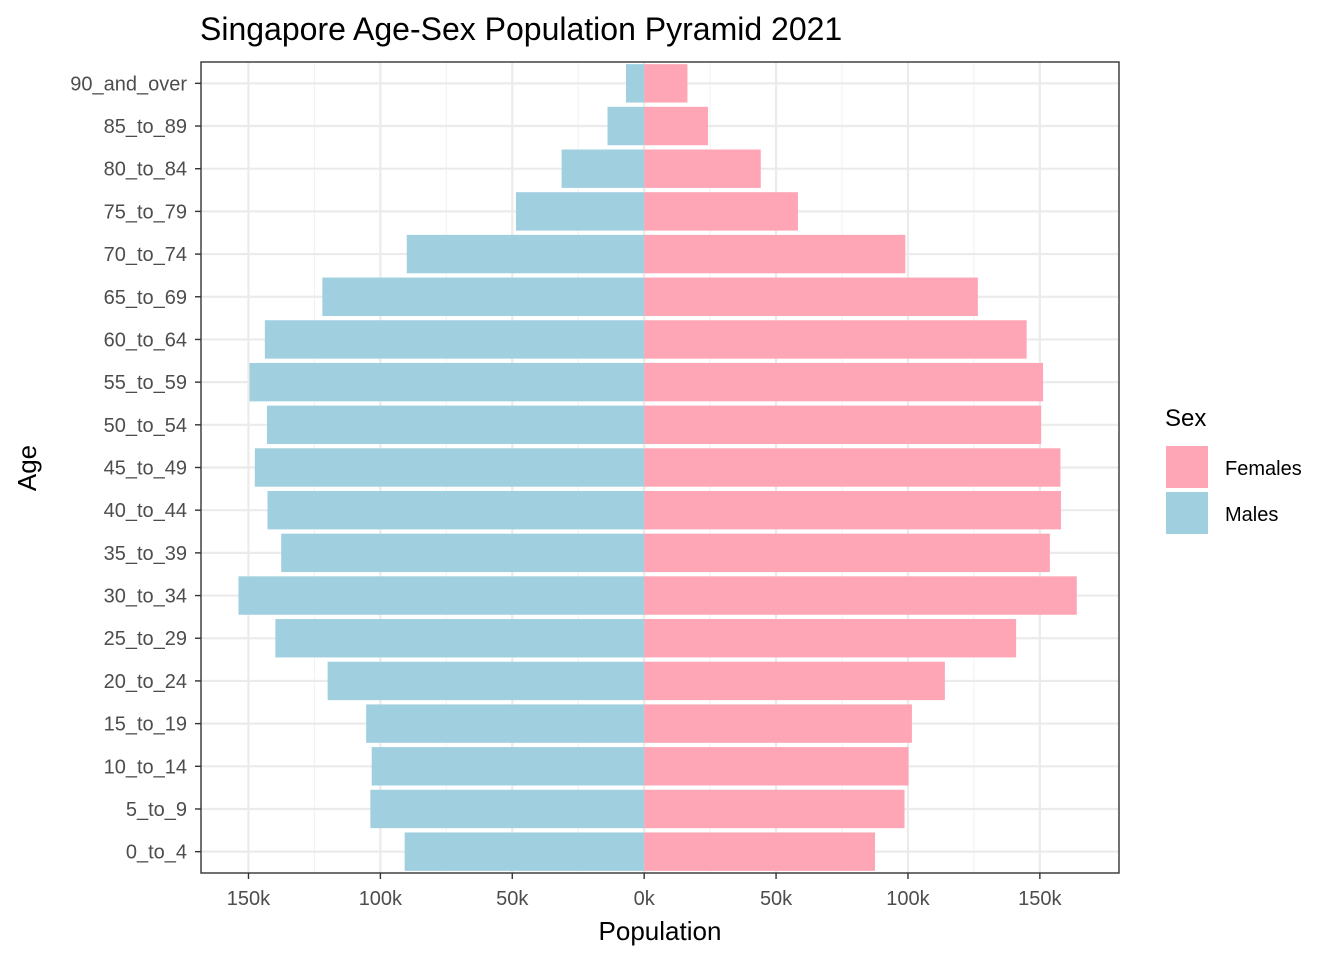 The image size is (1344, 960). Describe the element at coordinates (145, 212) in the screenshot. I see `y-tick-label: 75_to_79` at that location.